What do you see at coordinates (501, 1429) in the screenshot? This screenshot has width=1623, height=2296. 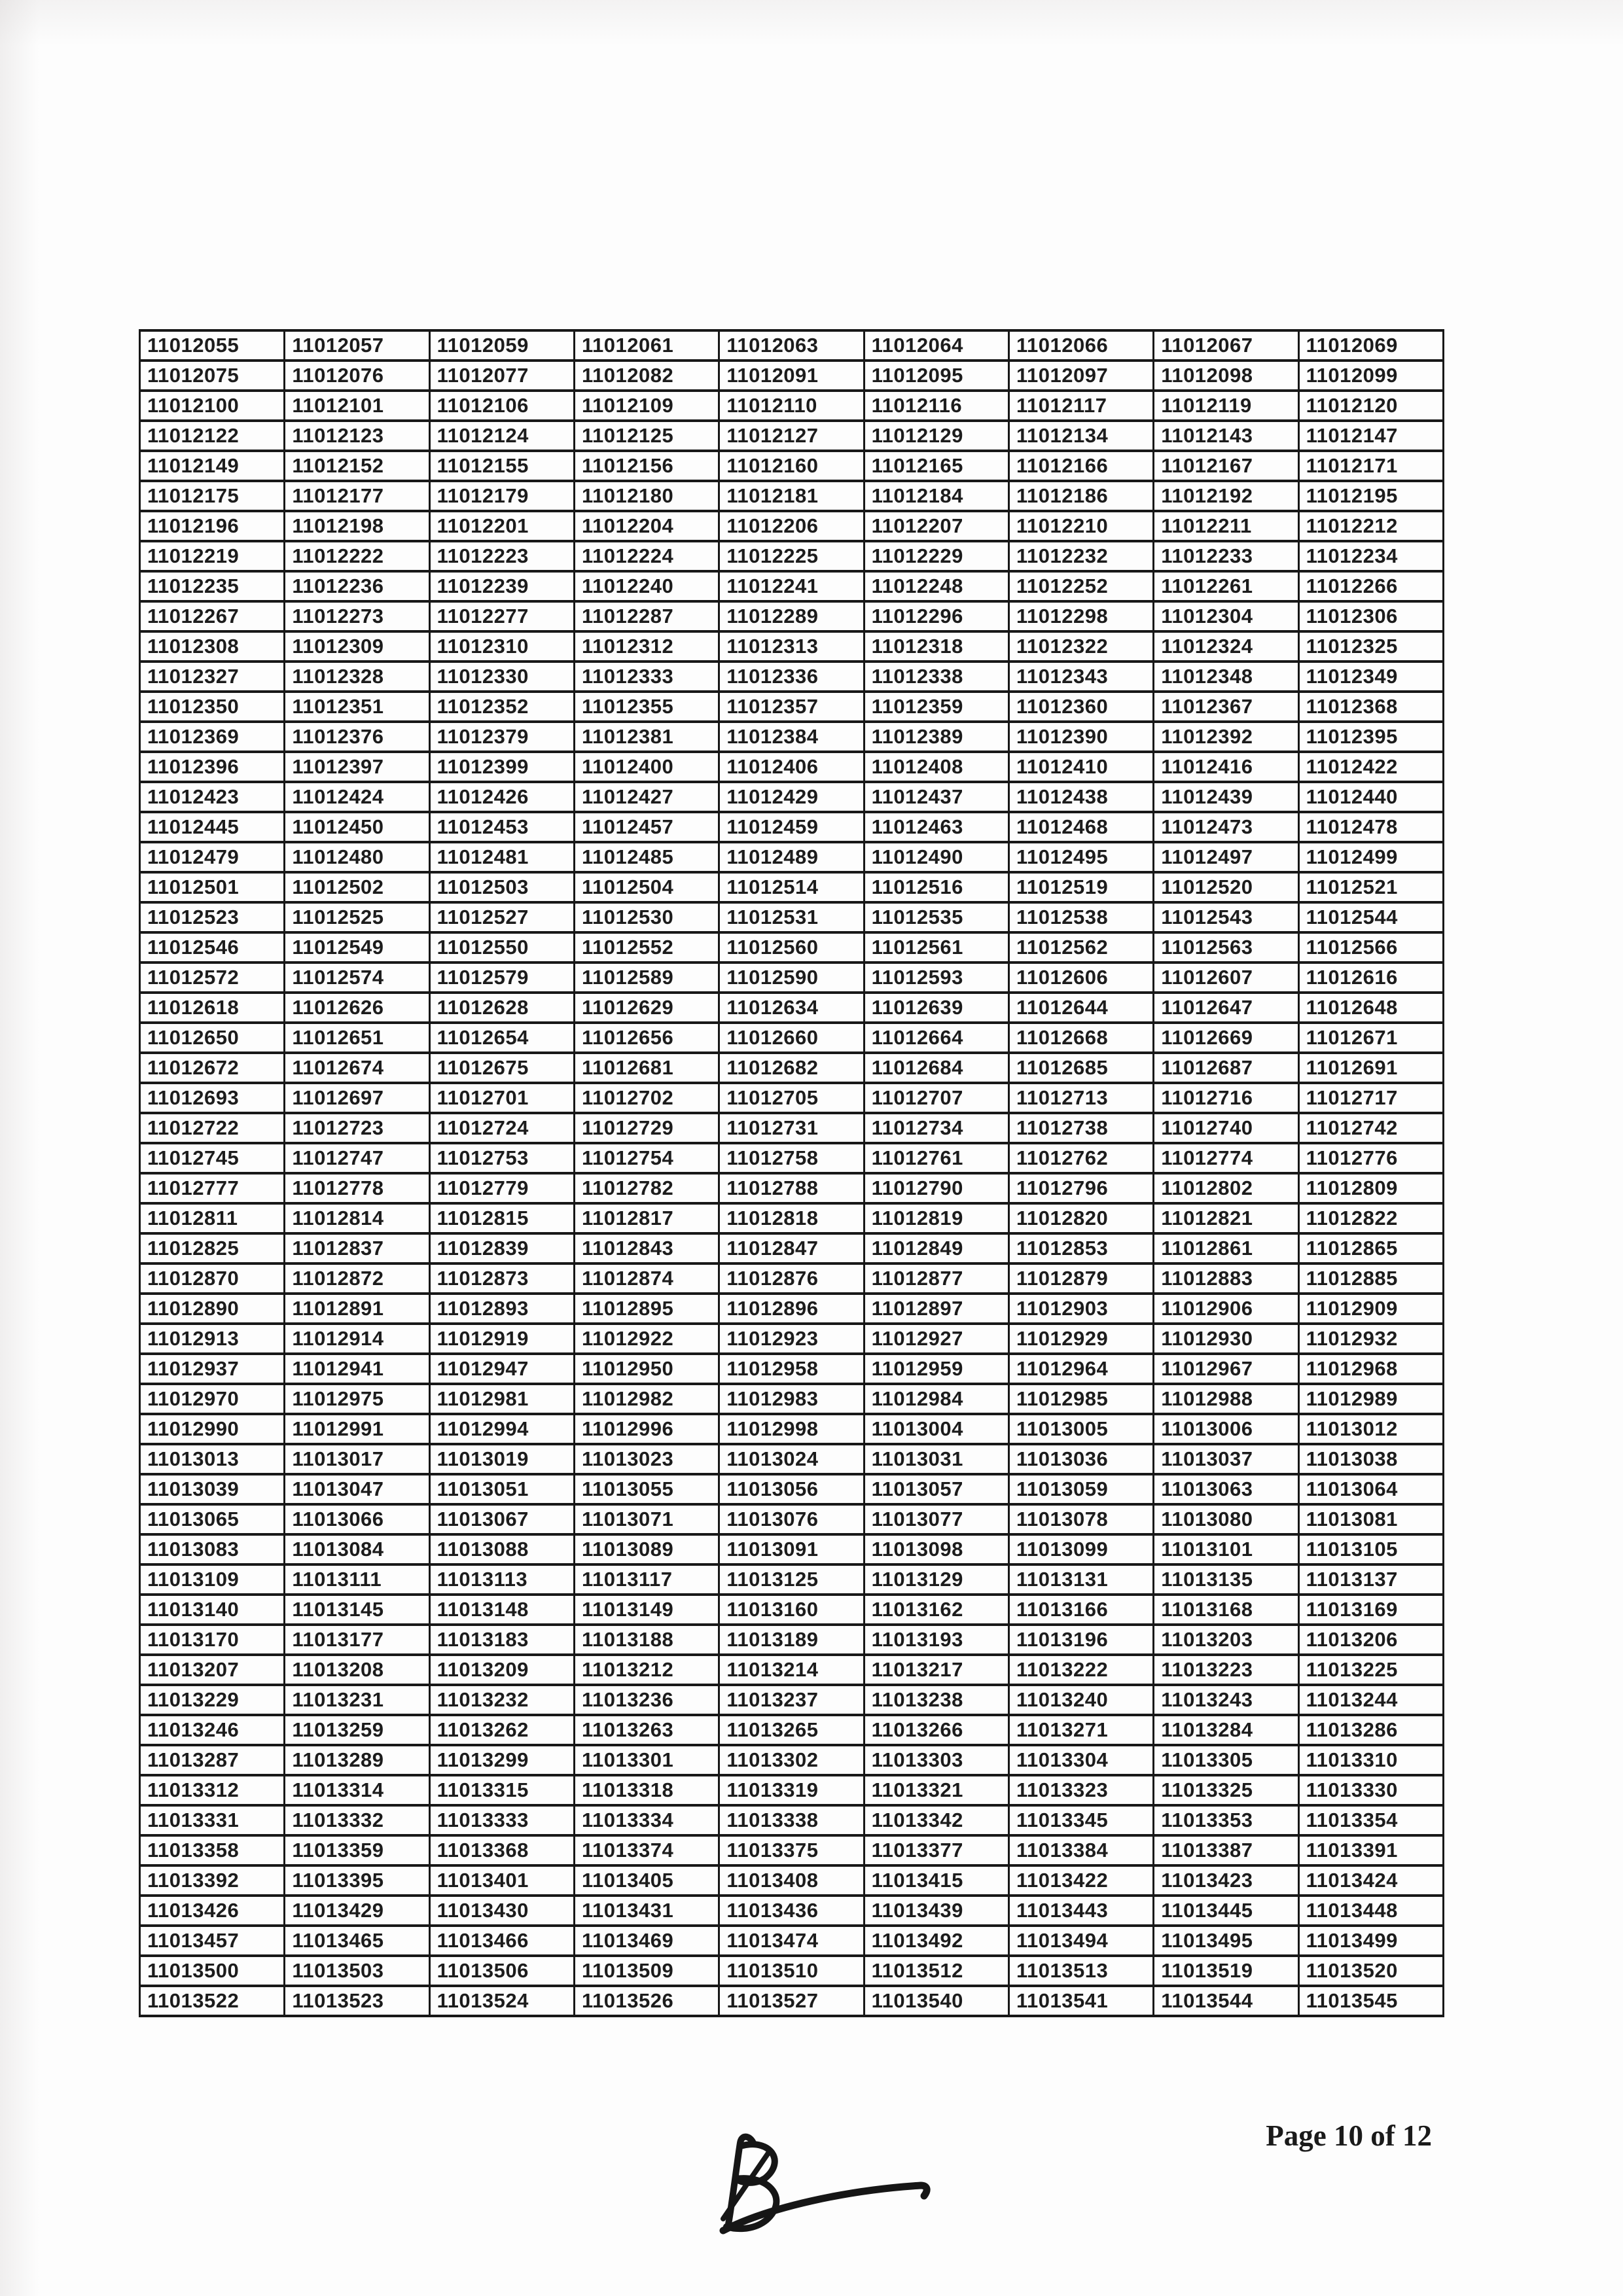 I see `roll-number-cell: 11012994` at bounding box center [501, 1429].